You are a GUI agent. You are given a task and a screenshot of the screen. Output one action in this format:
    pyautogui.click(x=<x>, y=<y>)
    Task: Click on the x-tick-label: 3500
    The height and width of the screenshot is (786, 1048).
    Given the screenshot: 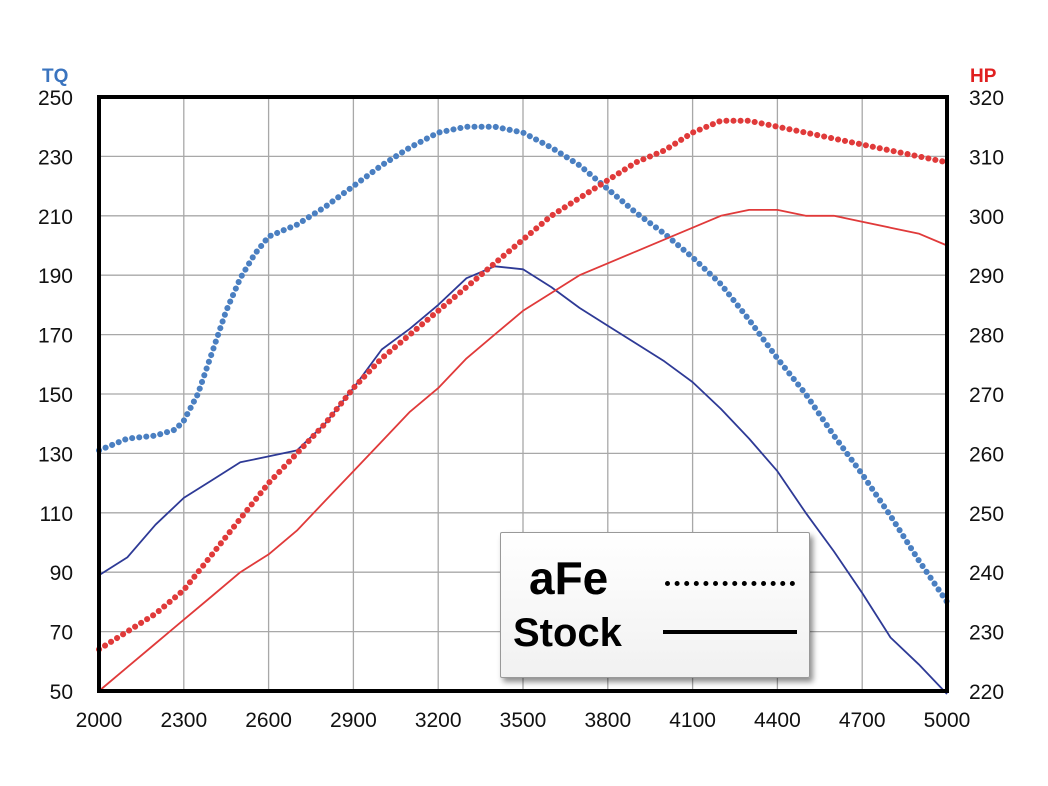 What is the action you would take?
    pyautogui.click(x=523, y=720)
    